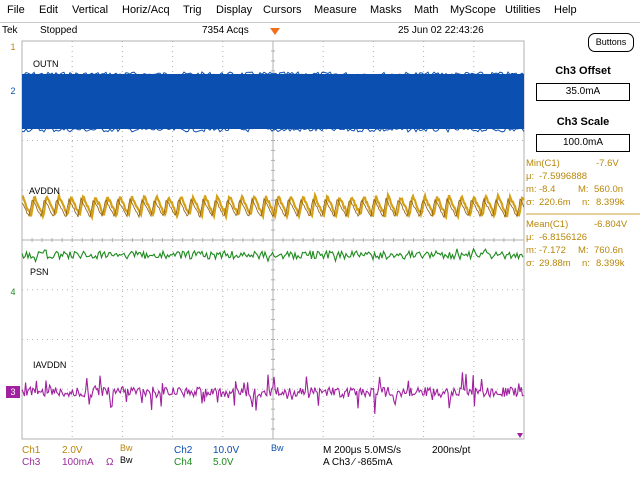 This screenshot has width=640, height=480. Describe the element at coordinates (586, 263) in the screenshot. I see `meas2-n-label: n:` at that location.